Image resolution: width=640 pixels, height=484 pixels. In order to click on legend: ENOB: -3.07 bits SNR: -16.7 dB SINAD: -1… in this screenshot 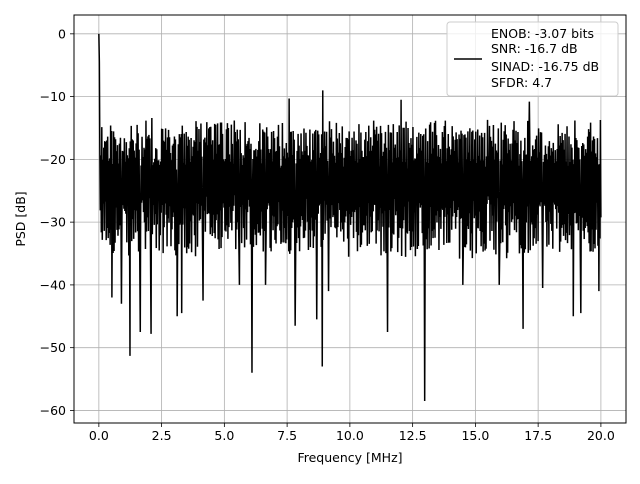, I will do `click(532, 59)`.